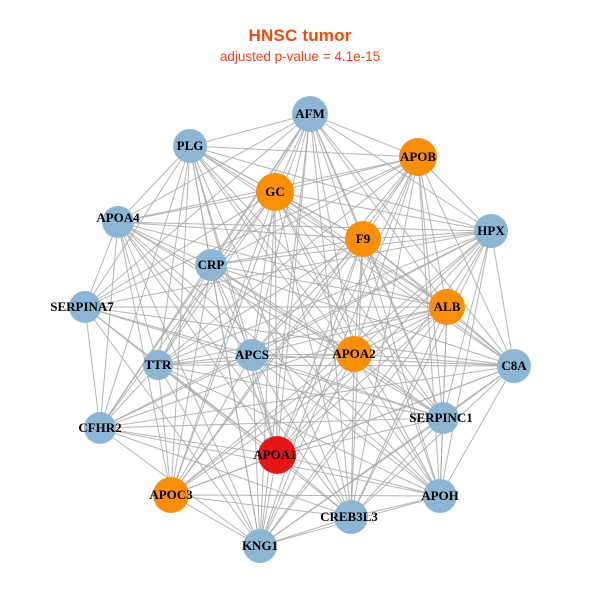  I want to click on graph-node-c8a, so click(514, 366).